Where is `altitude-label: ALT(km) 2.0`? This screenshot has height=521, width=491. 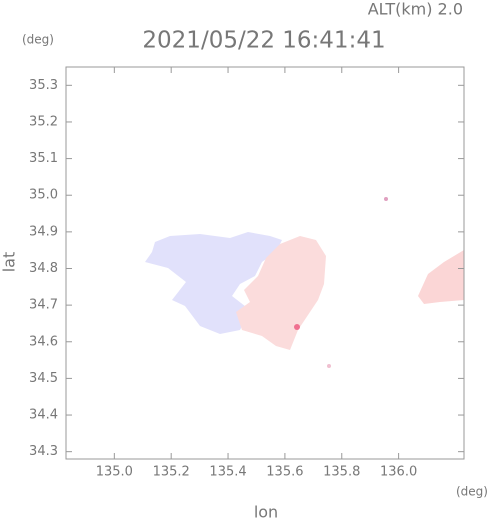
altitude-label: ALT(km) 2.0 is located at coordinates (415, 9).